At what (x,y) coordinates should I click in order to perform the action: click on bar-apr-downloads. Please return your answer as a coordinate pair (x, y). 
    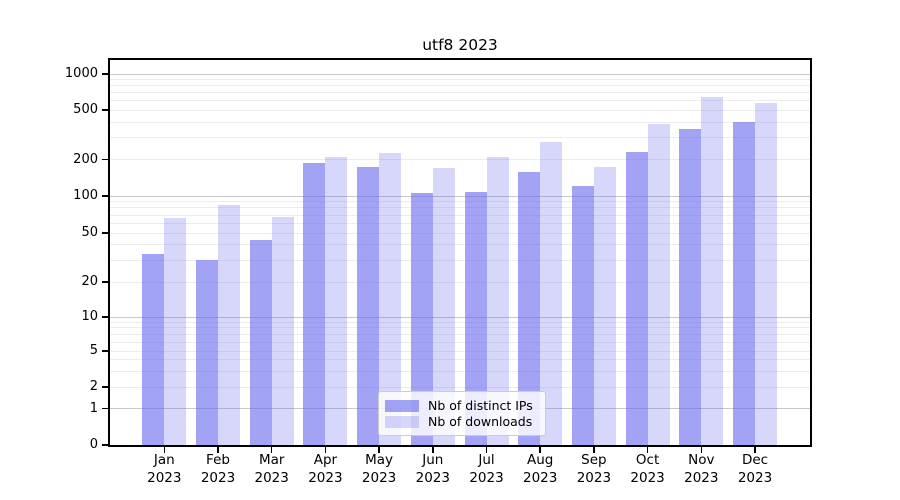
    Looking at the image, I should click on (336, 300).